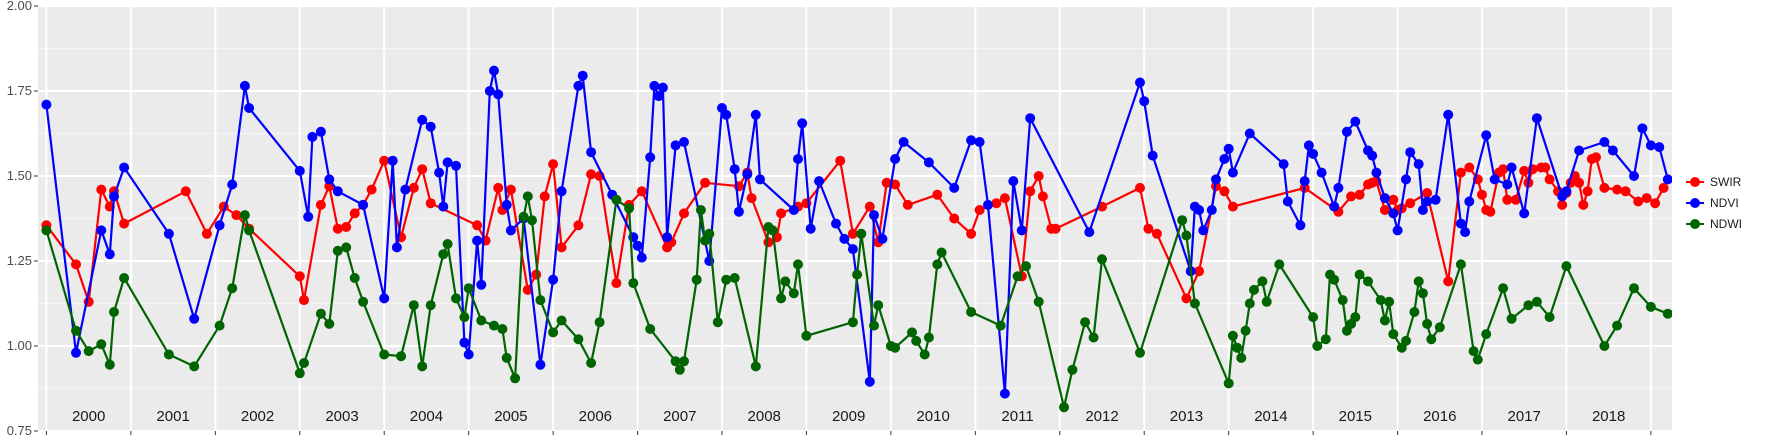 The width and height of the screenshot is (1773, 442). What do you see at coordinates (1726, 182) in the screenshot?
I see `legend-label-swir: SWIR` at bounding box center [1726, 182].